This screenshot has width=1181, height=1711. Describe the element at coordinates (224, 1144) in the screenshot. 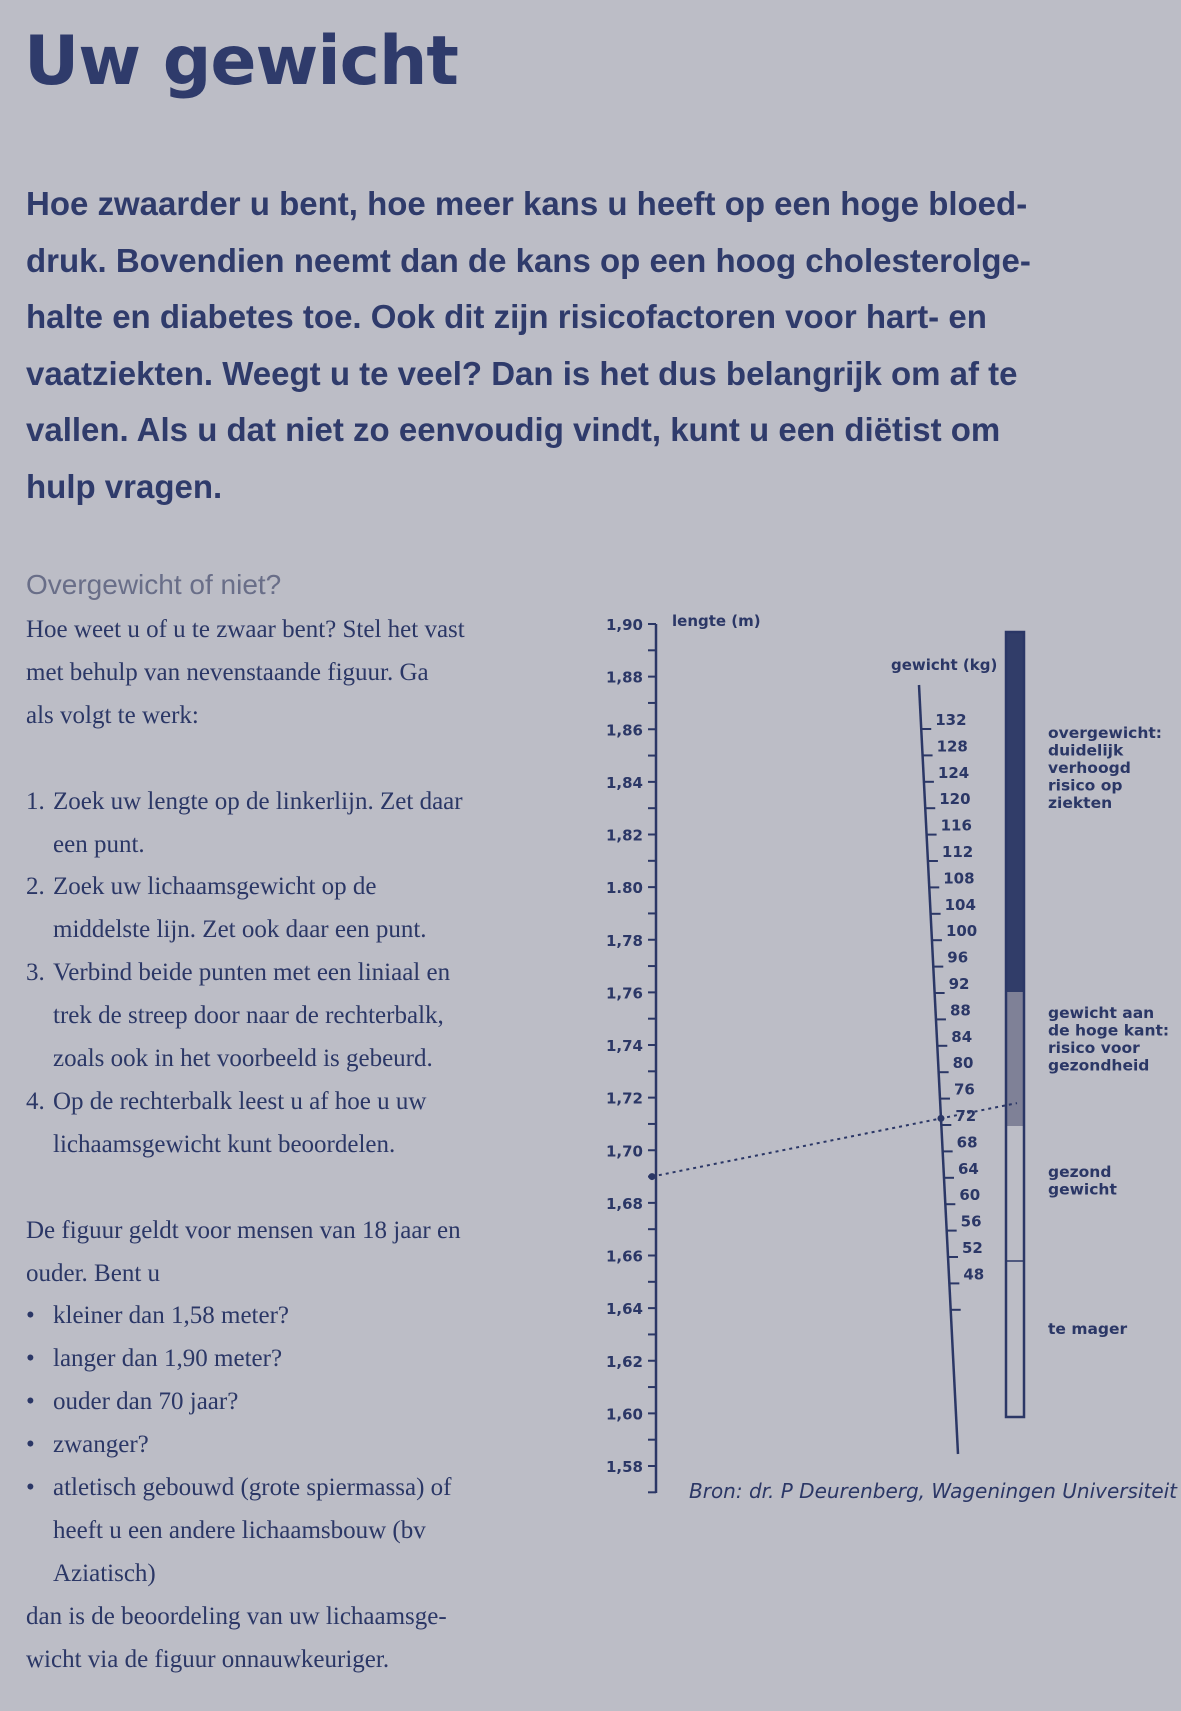

I see `step-text: lichaamsgewicht kunt beoordelen.` at that location.